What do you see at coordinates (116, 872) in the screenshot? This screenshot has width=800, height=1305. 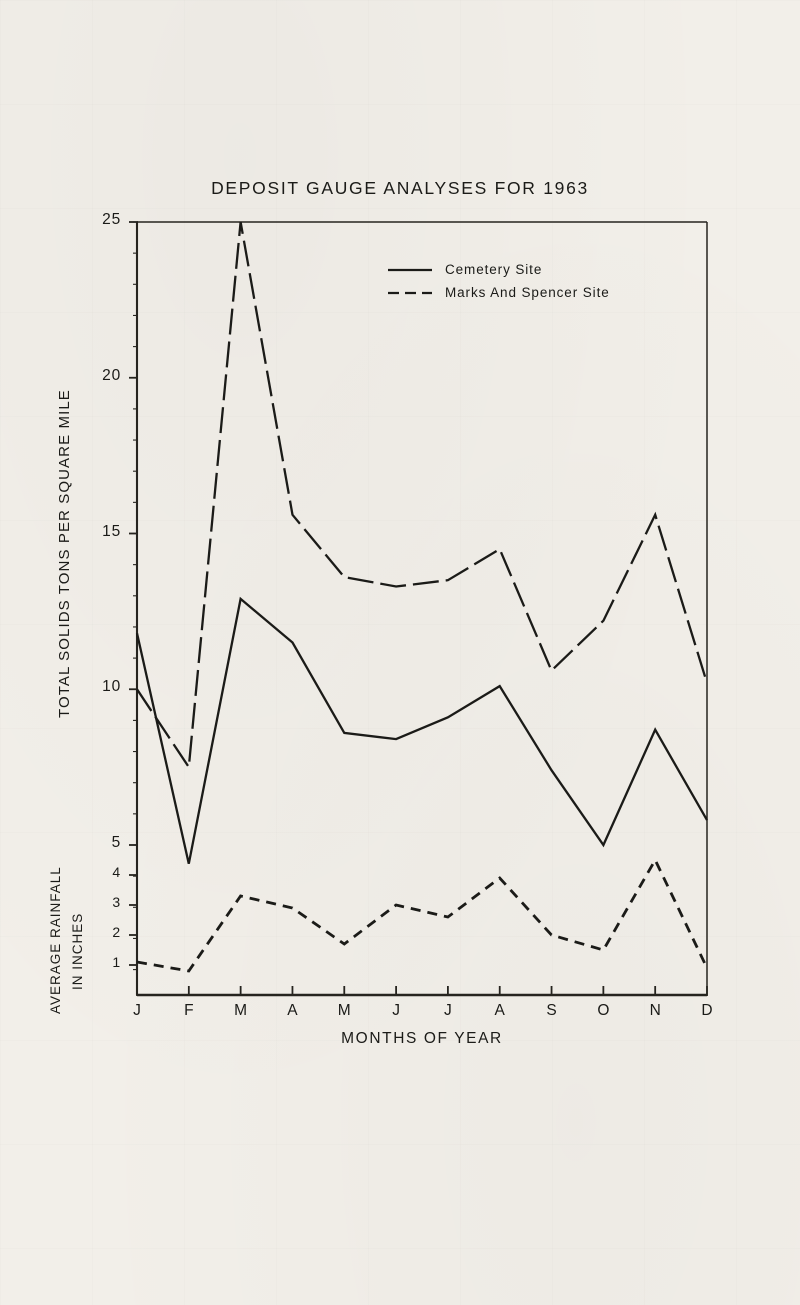 I see `y-tick-label-4: 4` at bounding box center [116, 872].